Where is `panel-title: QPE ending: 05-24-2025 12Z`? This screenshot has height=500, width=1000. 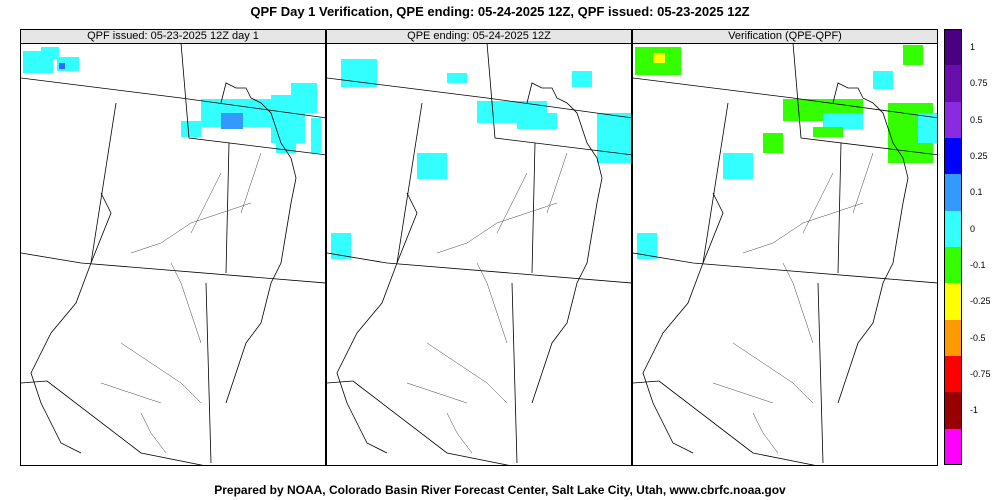 panel-title: QPE ending: 05-24-2025 12Z is located at coordinates (479, 37).